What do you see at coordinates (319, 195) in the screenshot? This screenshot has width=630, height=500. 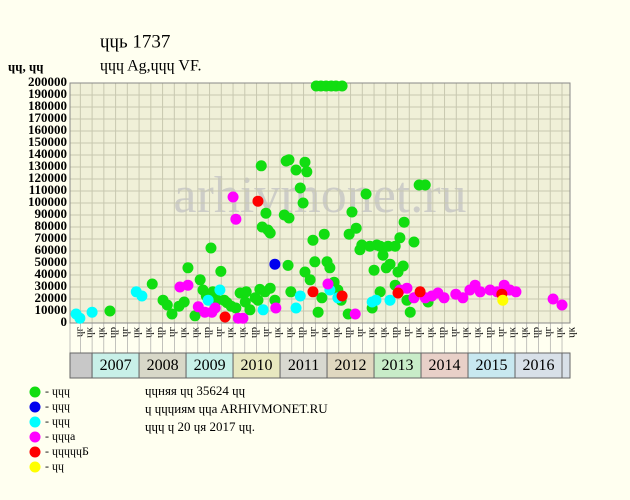 I see `watermark: arhivmonet.ru` at bounding box center [319, 195].